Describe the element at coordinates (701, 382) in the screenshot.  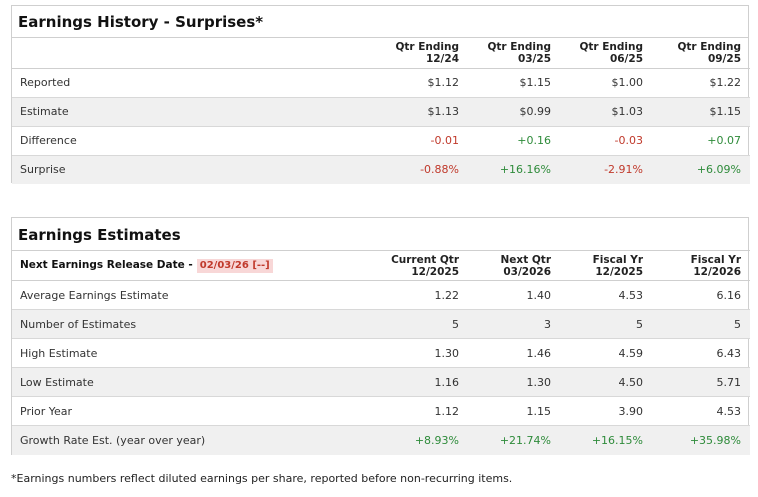
I see `cell-value: 5.71` at that location.